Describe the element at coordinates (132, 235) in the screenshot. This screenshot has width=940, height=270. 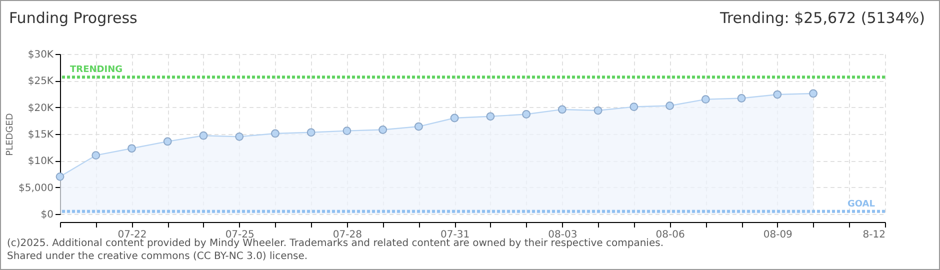
I see `x-tick-label: 07-22` at that location.